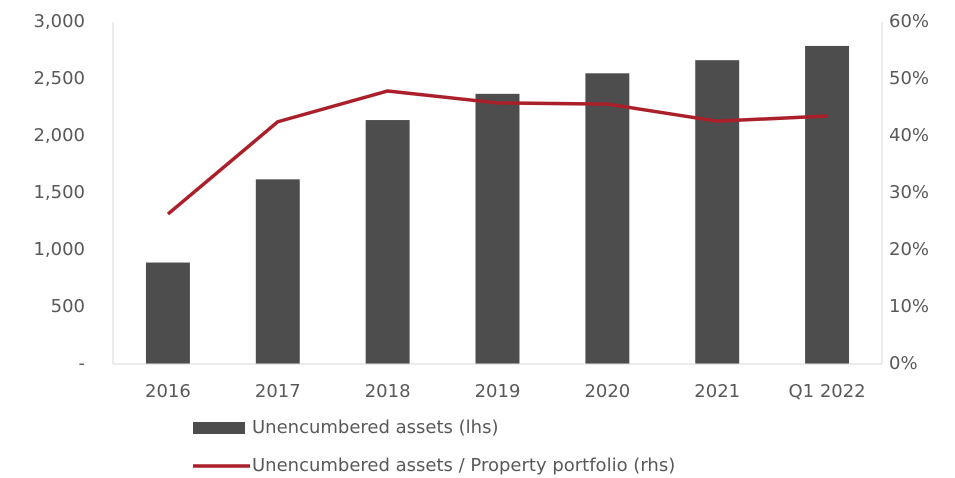 The width and height of the screenshot is (955, 478). Describe the element at coordinates (388, 391) in the screenshot. I see `x-tick-label: 2018` at that location.